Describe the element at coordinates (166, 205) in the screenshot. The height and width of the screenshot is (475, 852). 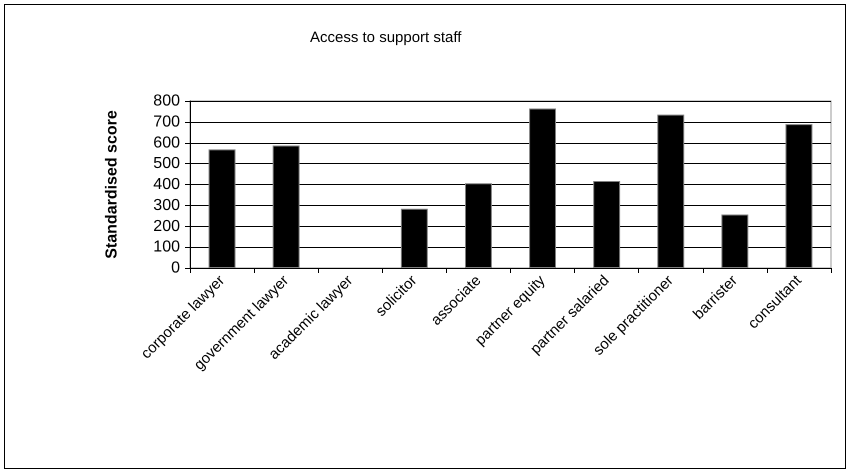
I see `y-tick-label: 300` at that location.